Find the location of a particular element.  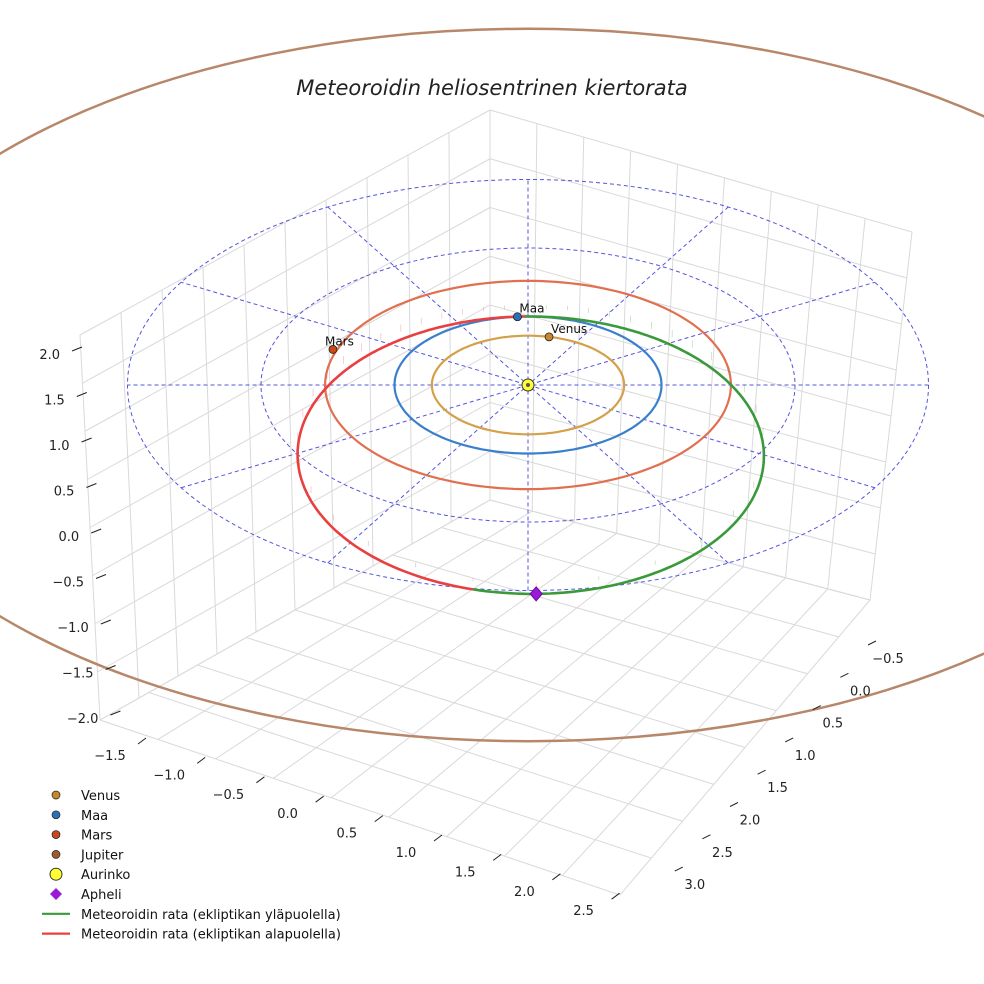

sun-core is located at coordinates (528, 385).